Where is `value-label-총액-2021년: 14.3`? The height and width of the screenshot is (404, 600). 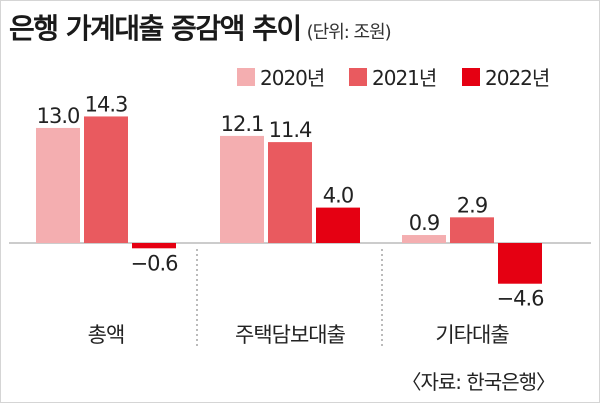 value-label-총액-2021년: 14.3 is located at coordinates (106, 104).